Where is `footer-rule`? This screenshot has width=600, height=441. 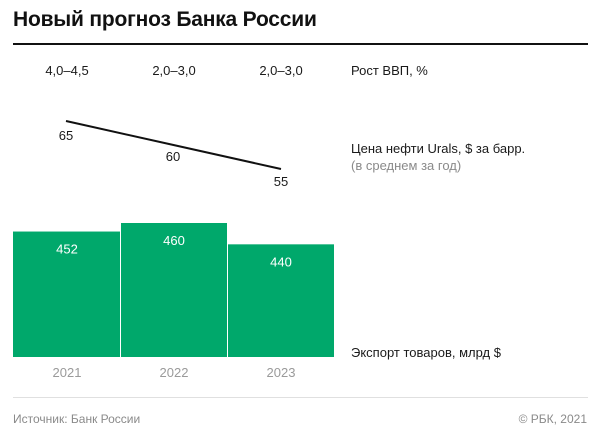
footer-rule is located at coordinates (300, 397).